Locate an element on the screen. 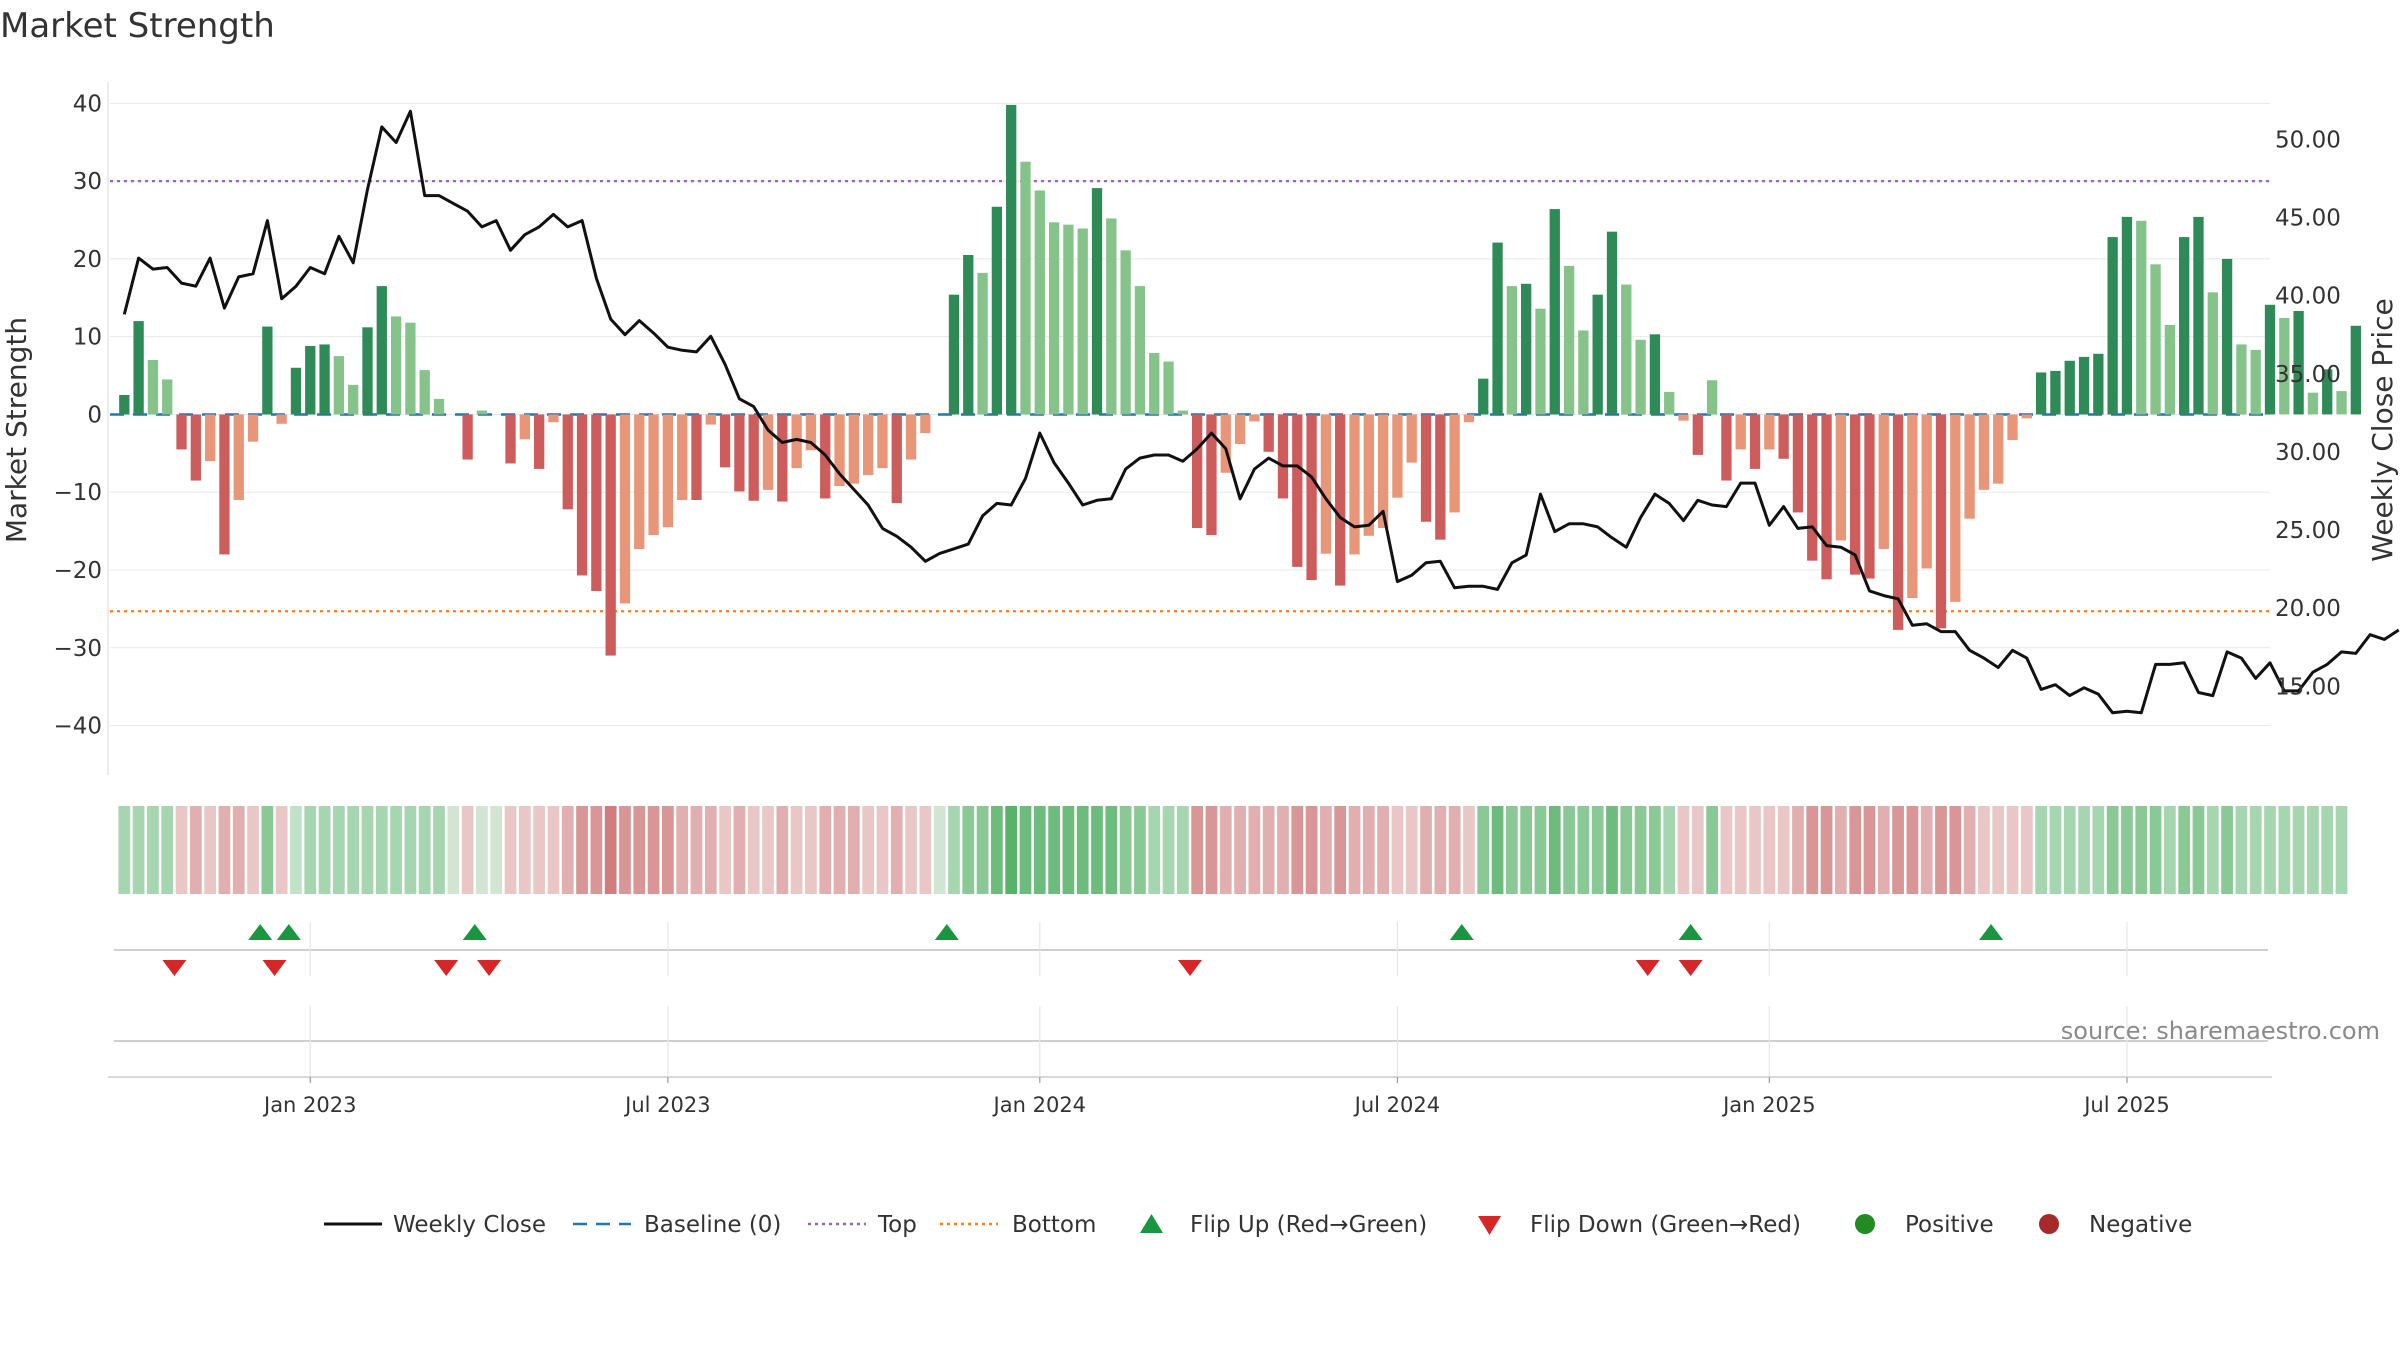 The height and width of the screenshot is (1350, 2400). left-tick-label: −20 is located at coordinates (77, 571).